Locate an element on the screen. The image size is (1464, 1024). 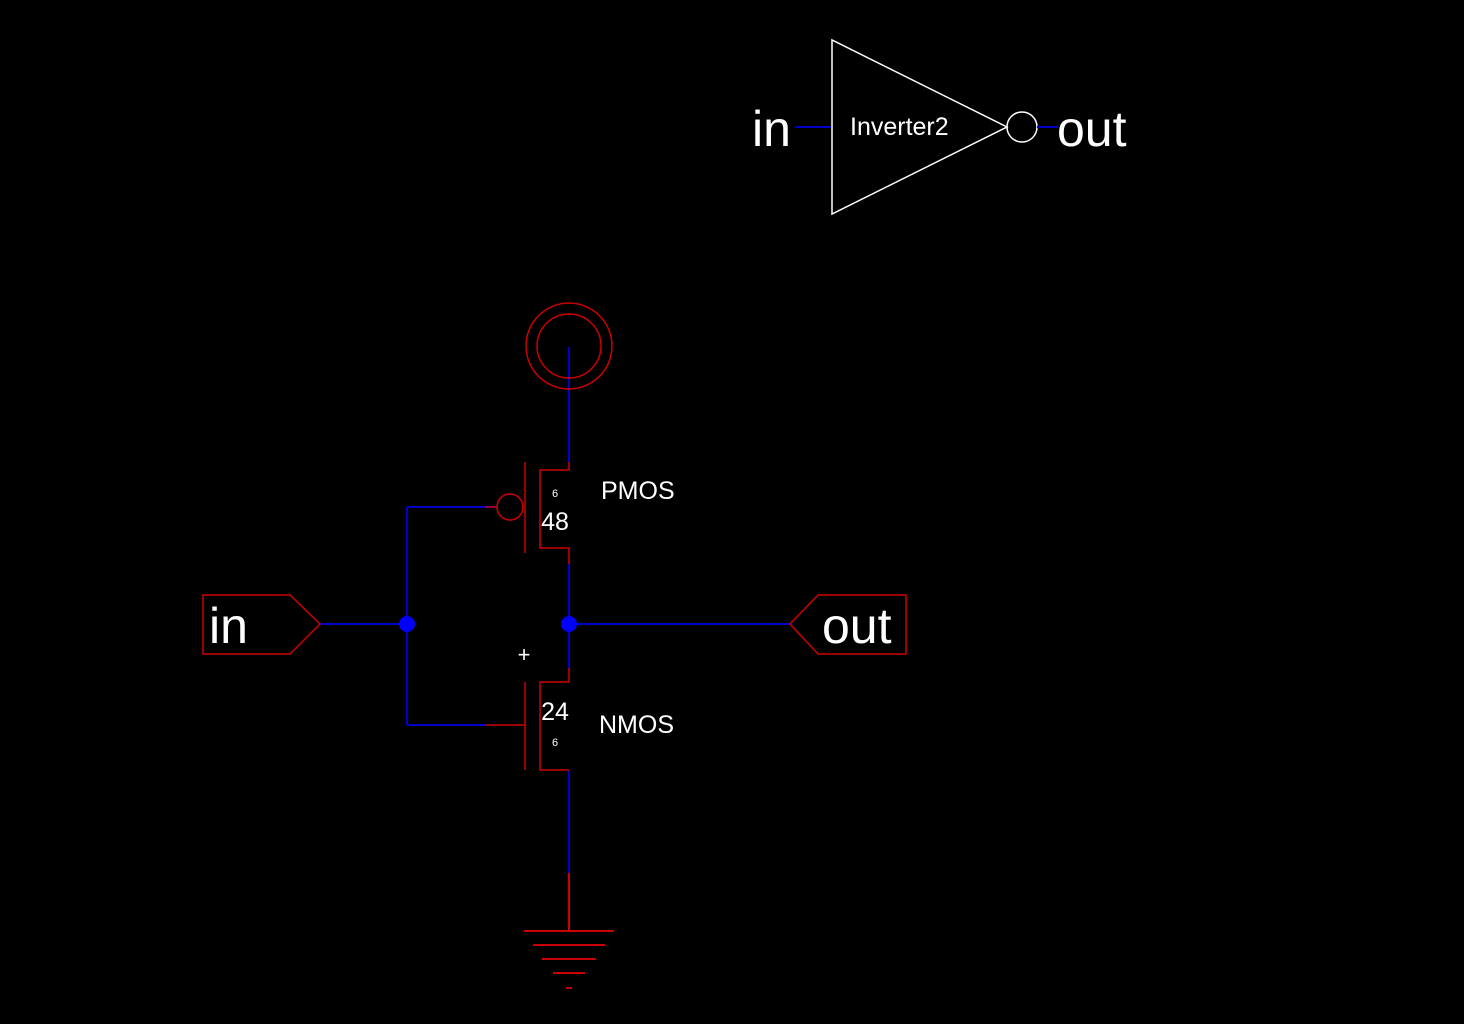
output-port-outline is located at coordinates (847, 624).